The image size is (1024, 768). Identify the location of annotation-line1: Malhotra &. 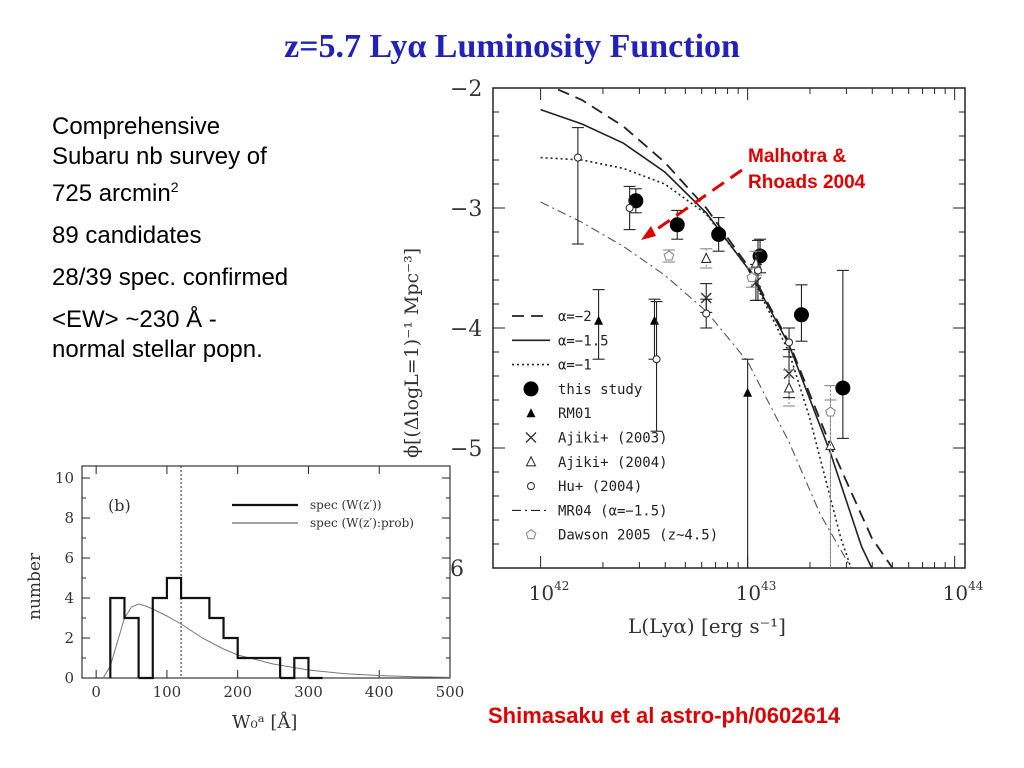
(797, 156).